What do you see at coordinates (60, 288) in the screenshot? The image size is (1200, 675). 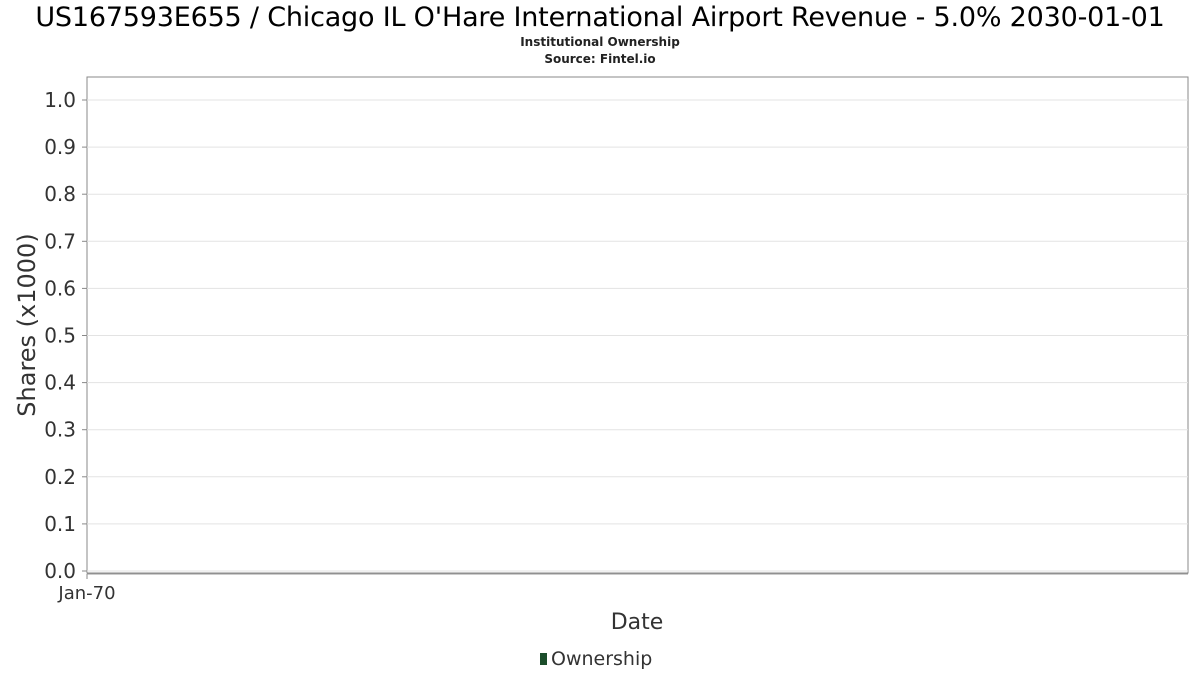 I see `y-tick-label: 0.6` at bounding box center [60, 288].